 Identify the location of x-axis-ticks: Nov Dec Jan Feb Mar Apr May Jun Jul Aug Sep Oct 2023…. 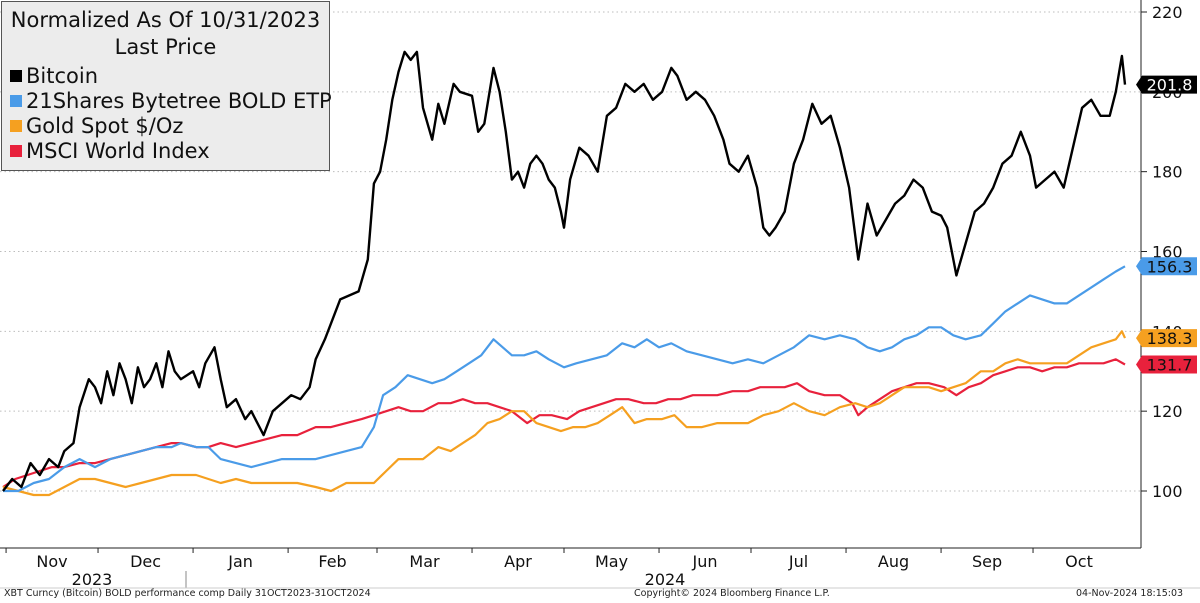
(549, 568).